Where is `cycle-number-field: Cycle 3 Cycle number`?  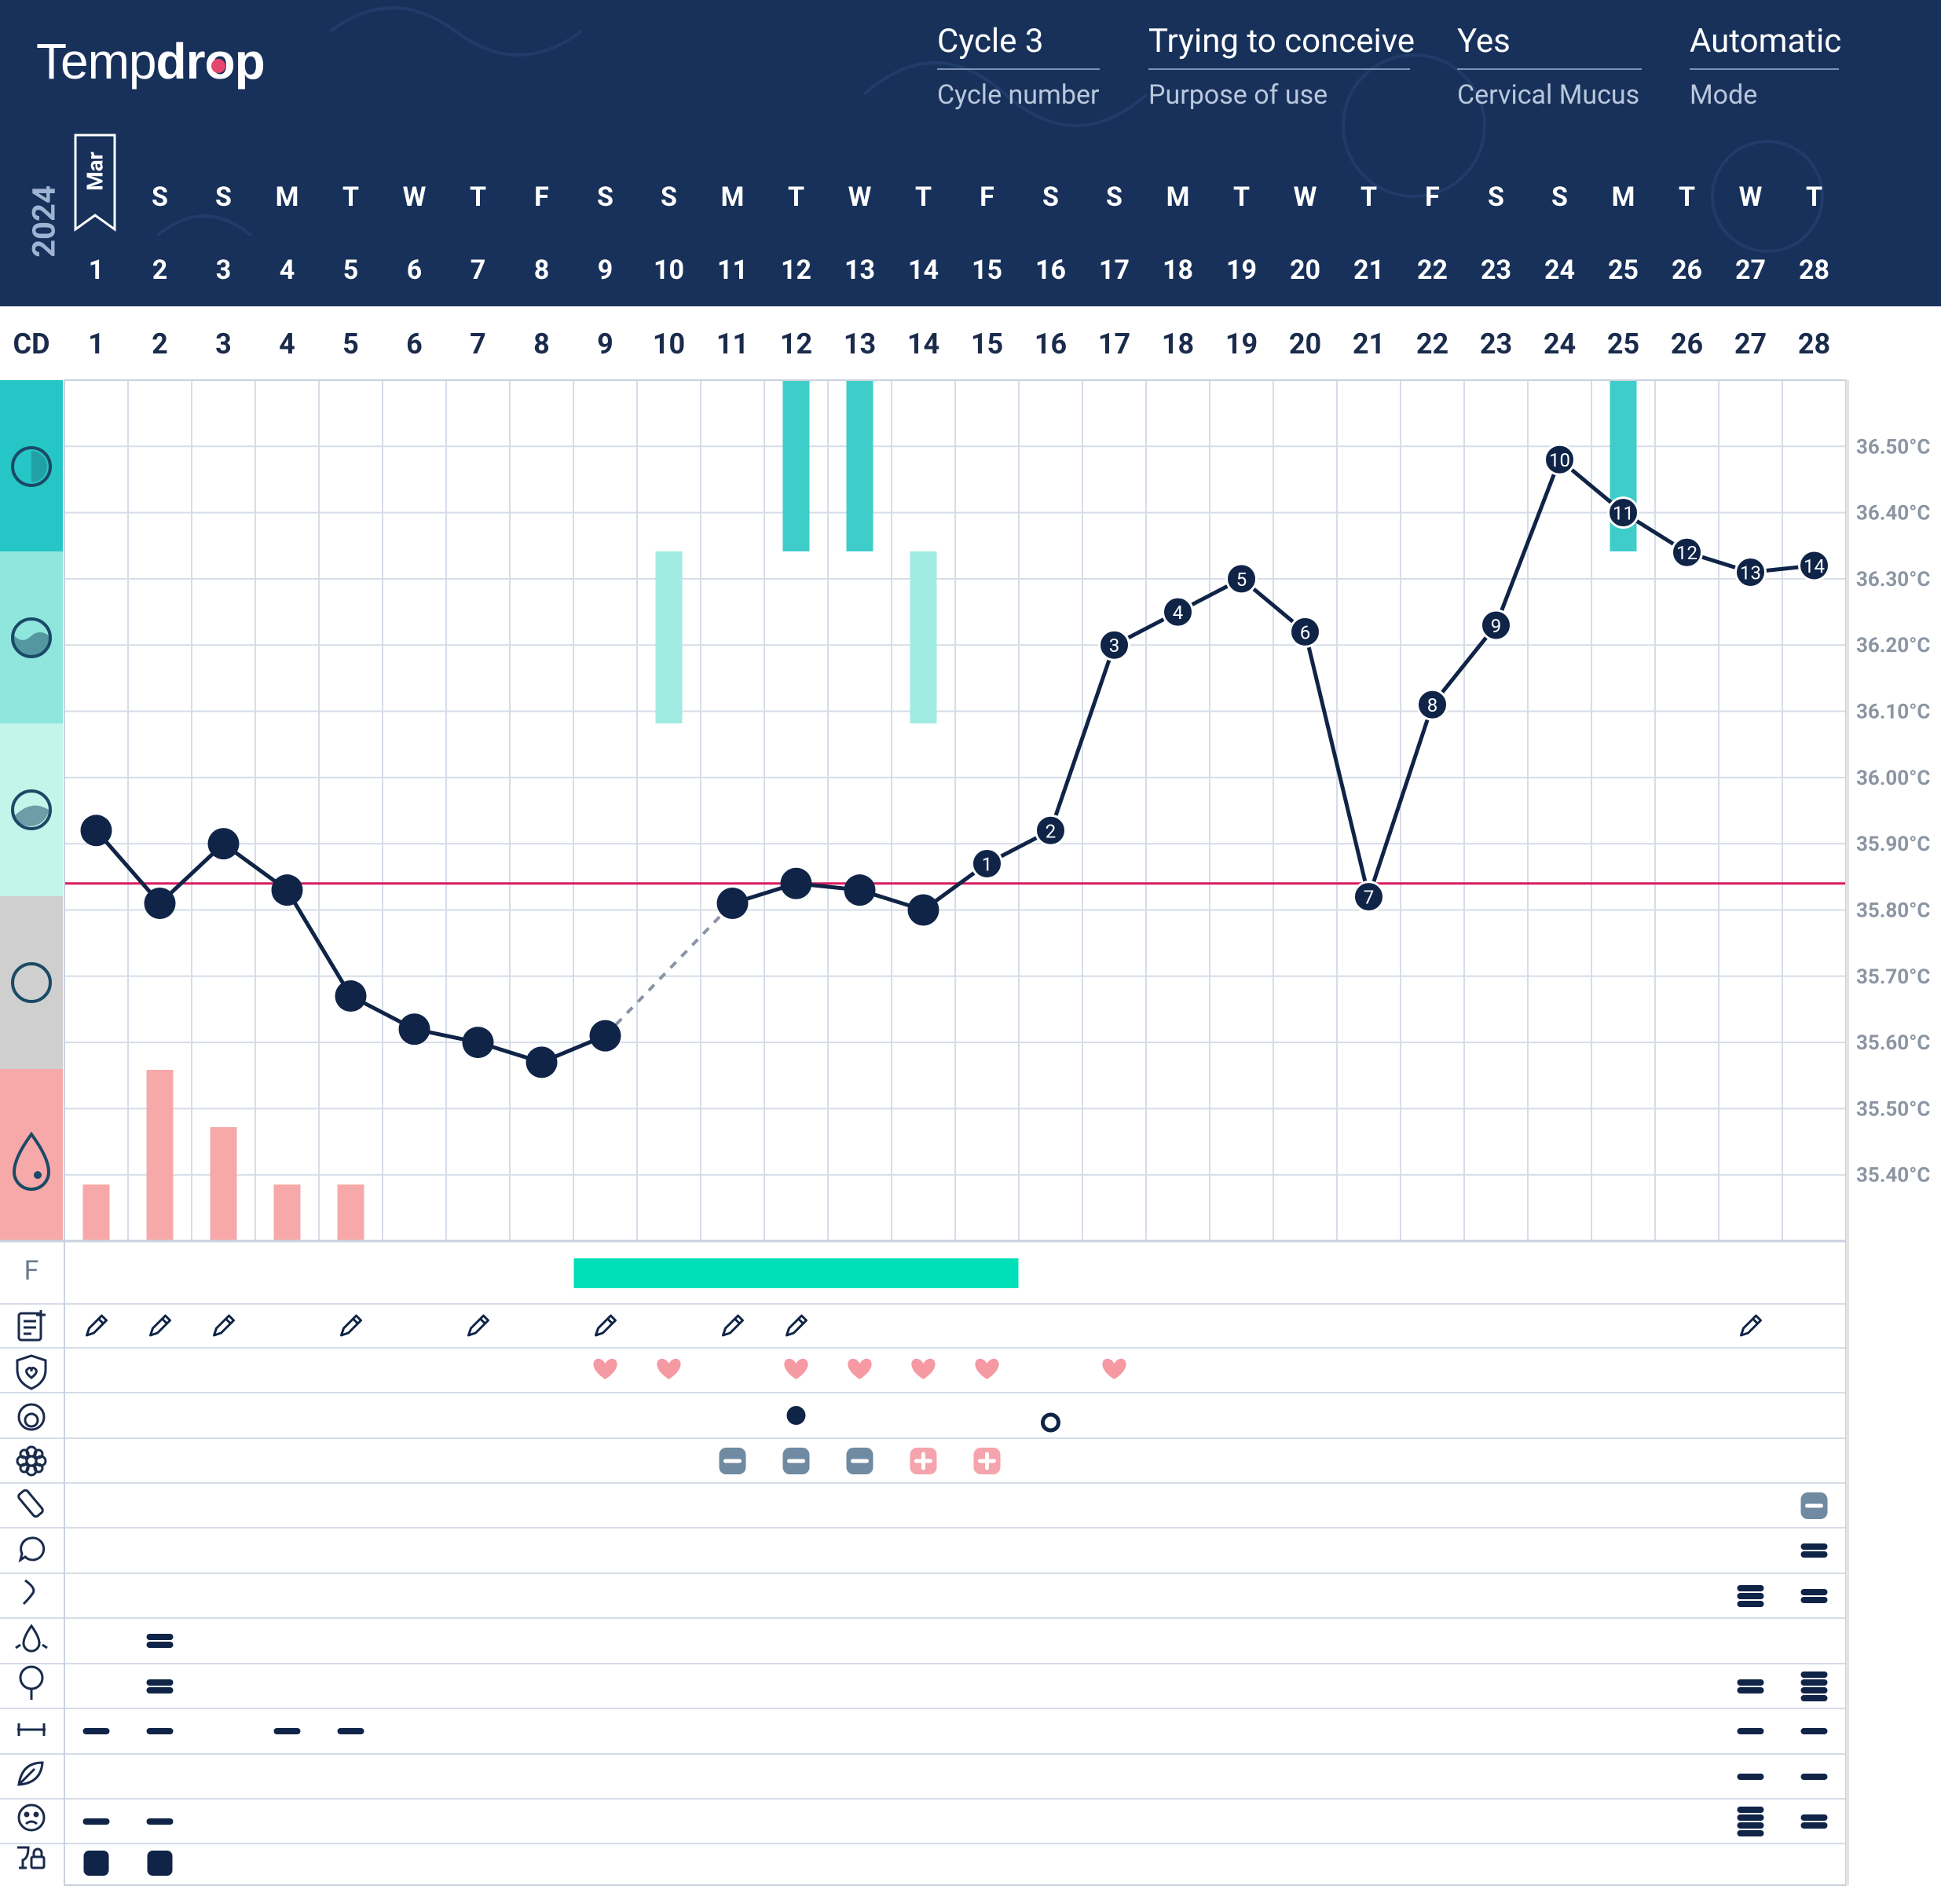 cycle-number-field: Cycle 3 Cycle number is located at coordinates (1018, 66).